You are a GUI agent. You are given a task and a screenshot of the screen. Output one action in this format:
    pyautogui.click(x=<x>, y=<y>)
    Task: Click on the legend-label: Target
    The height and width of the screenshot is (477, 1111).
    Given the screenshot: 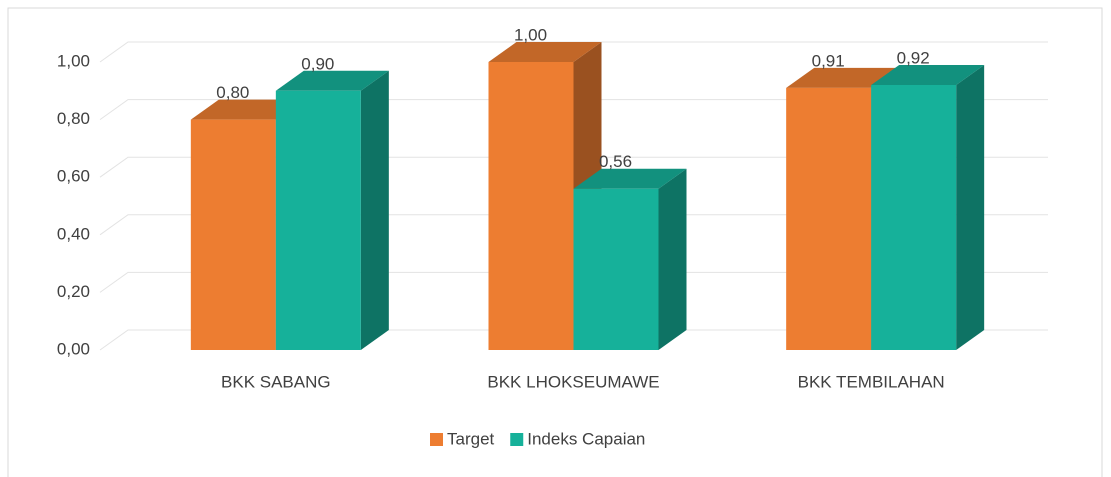 What is the action you would take?
    pyautogui.click(x=471, y=438)
    